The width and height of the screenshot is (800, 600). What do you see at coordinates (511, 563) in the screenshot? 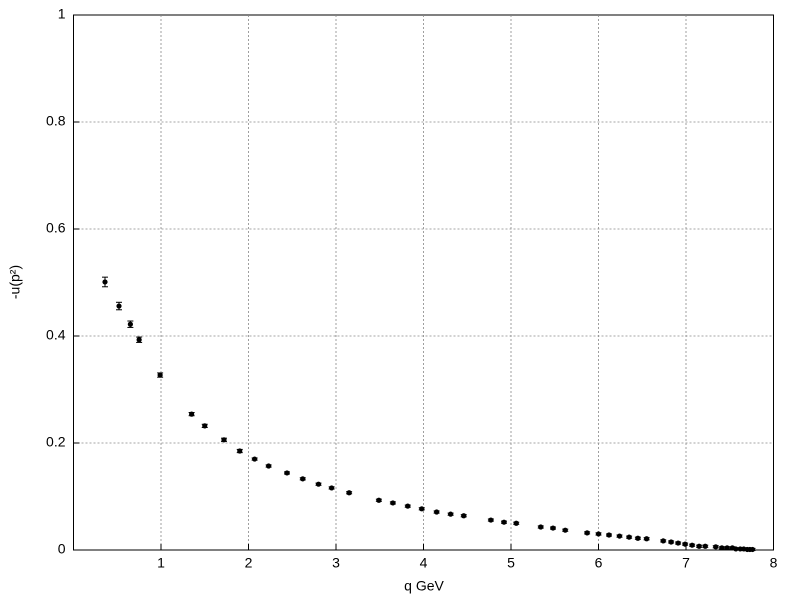
I see `x-tick-label: 5` at bounding box center [511, 563].